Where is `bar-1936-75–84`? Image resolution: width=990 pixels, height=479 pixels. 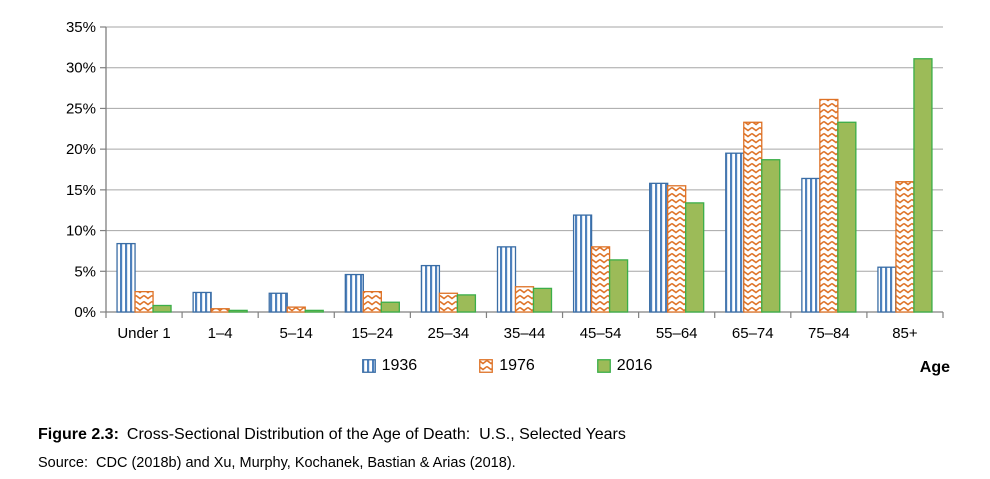
bar-1936-75–84 is located at coordinates (811, 245).